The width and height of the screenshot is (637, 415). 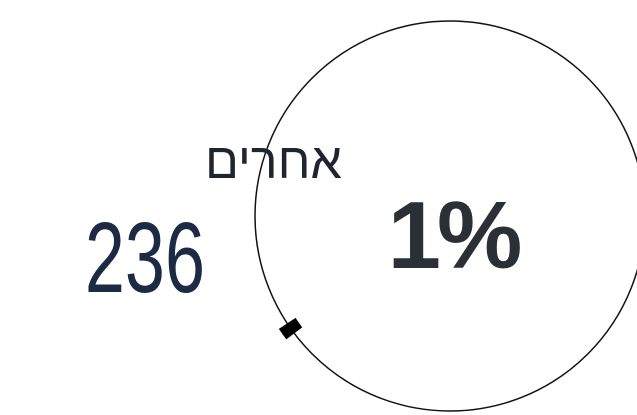 What do you see at coordinates (145, 257) in the screenshot?
I see `count: 236` at bounding box center [145, 257].